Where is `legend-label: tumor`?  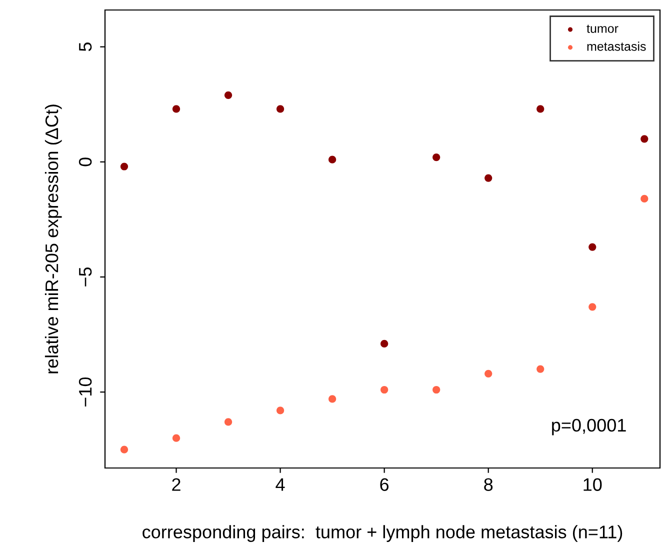 legend-label: tumor is located at coordinates (602, 28).